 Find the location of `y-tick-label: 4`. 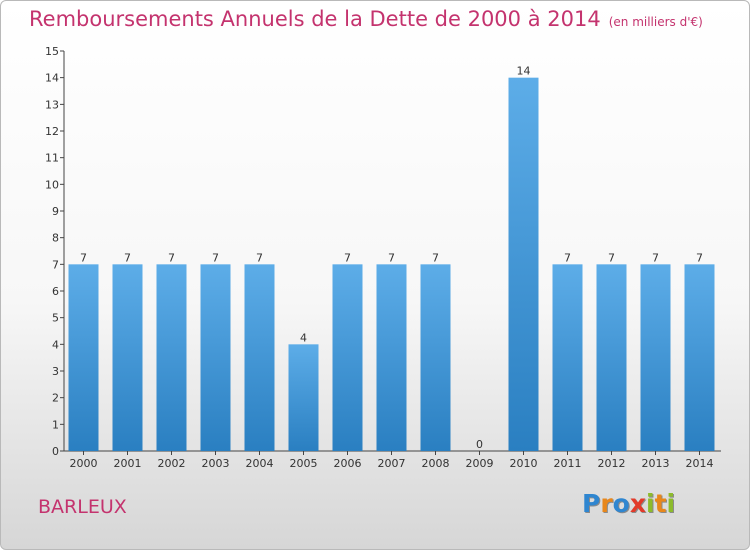

y-tick-label: 4 is located at coordinates (55, 344).